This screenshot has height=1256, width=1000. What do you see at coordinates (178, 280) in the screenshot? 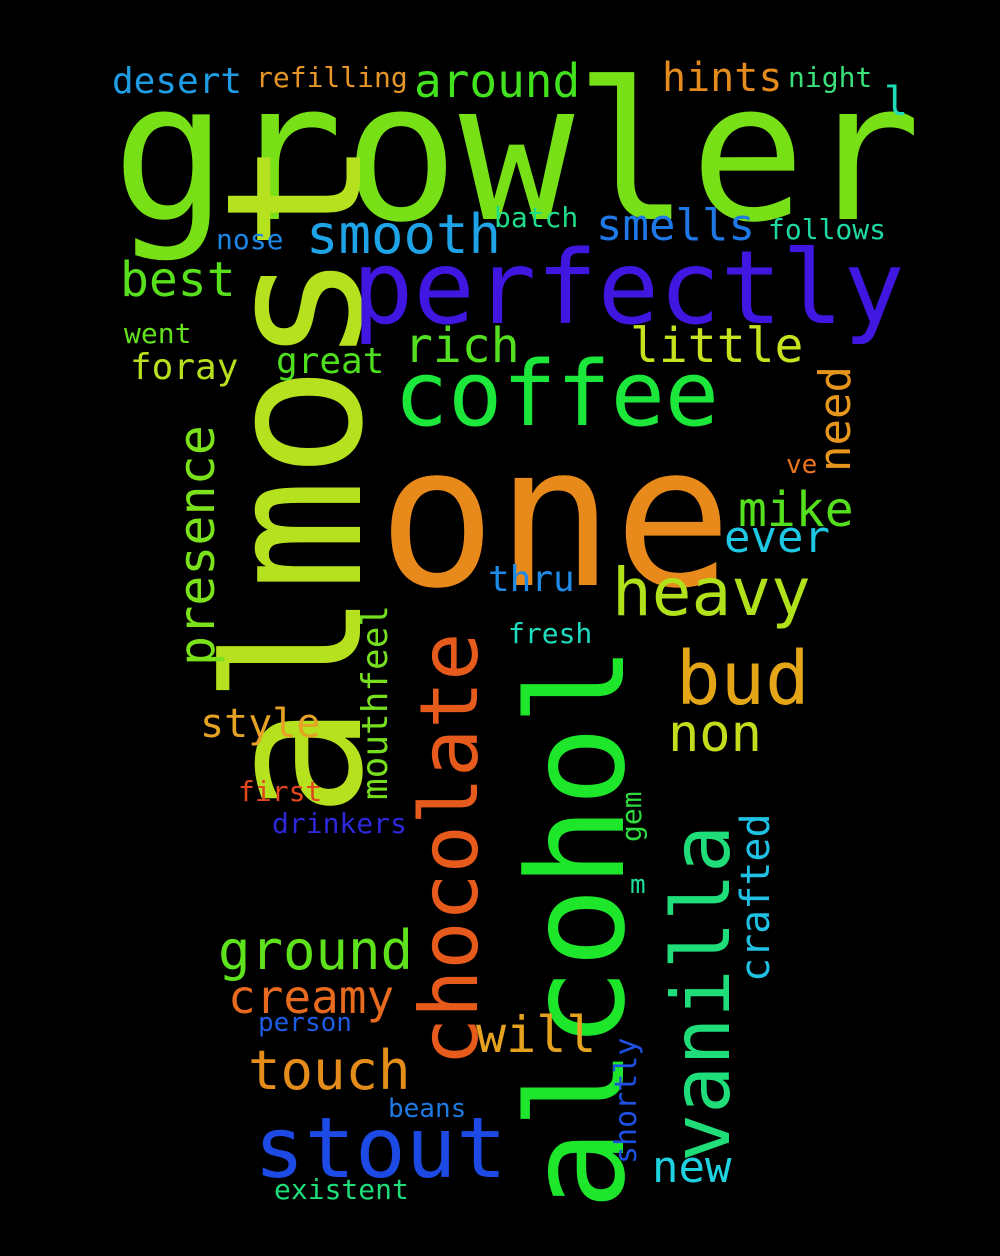
I see `word-best: best` at bounding box center [178, 280].